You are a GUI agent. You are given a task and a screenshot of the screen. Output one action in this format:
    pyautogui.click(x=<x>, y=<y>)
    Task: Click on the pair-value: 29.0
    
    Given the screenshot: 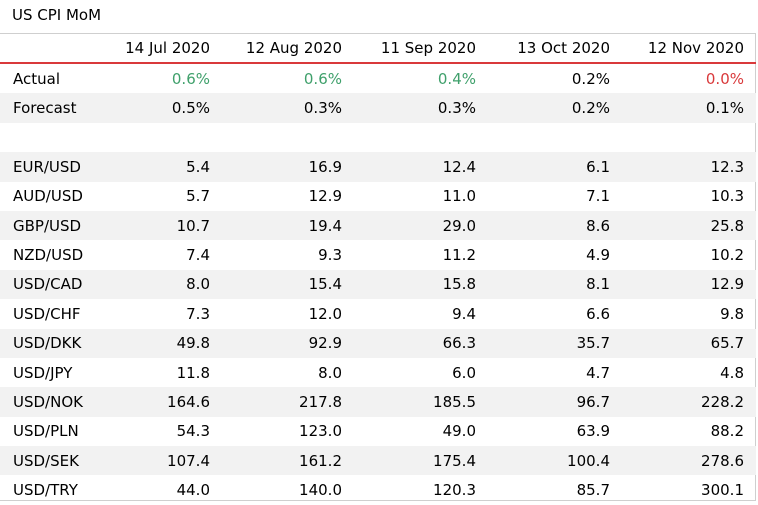 What is the action you would take?
    pyautogui.click(x=421, y=225)
    